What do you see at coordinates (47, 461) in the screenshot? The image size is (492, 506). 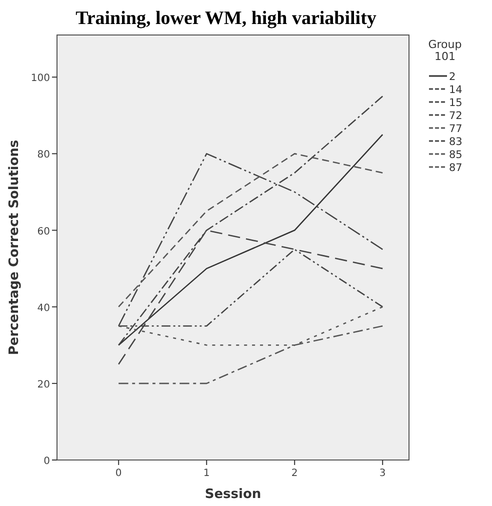 I see `y-tick-label: 0` at bounding box center [47, 461].